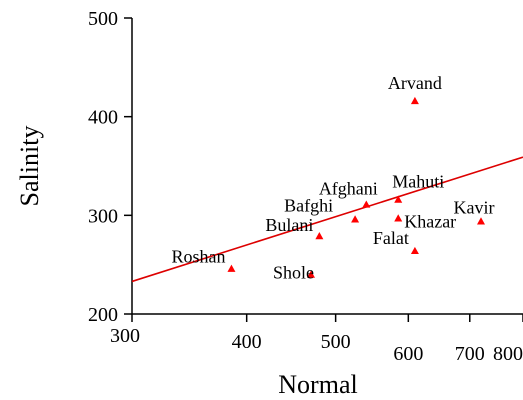 This screenshot has width=523, height=400. What do you see at coordinates (110, 167) in the screenshot?
I see `y-ticks: 200 300 400 500` at bounding box center [110, 167].